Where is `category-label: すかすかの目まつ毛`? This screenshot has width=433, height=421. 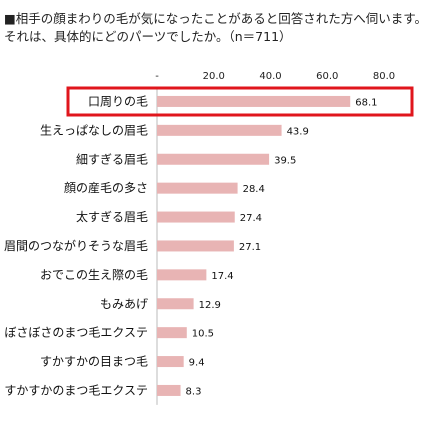
category-label: すかすかの目まつ毛 is located at coordinates (94, 362).